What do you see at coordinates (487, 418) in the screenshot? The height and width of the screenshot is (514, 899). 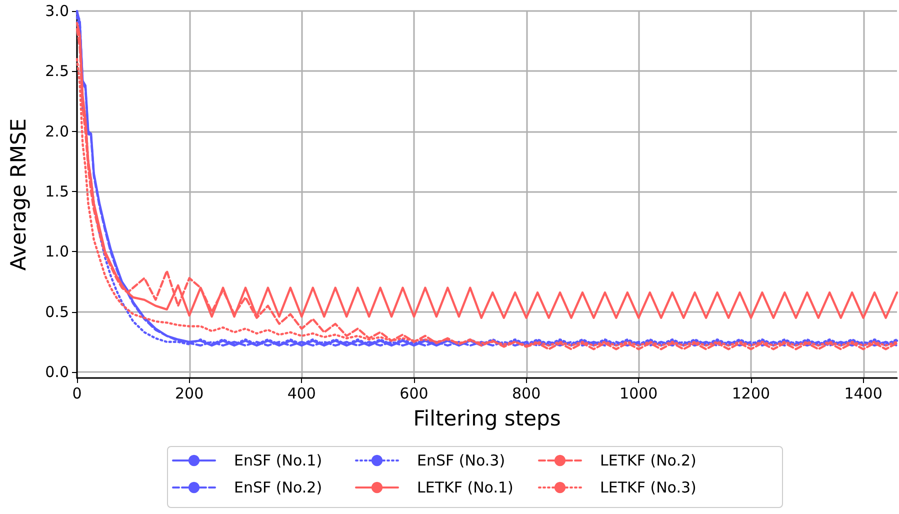 I see `x-axis-title: Filtering steps` at bounding box center [487, 418].